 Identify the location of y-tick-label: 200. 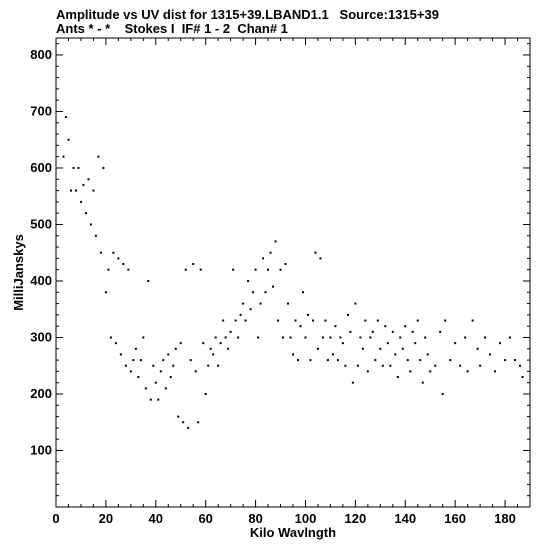
(41, 393).